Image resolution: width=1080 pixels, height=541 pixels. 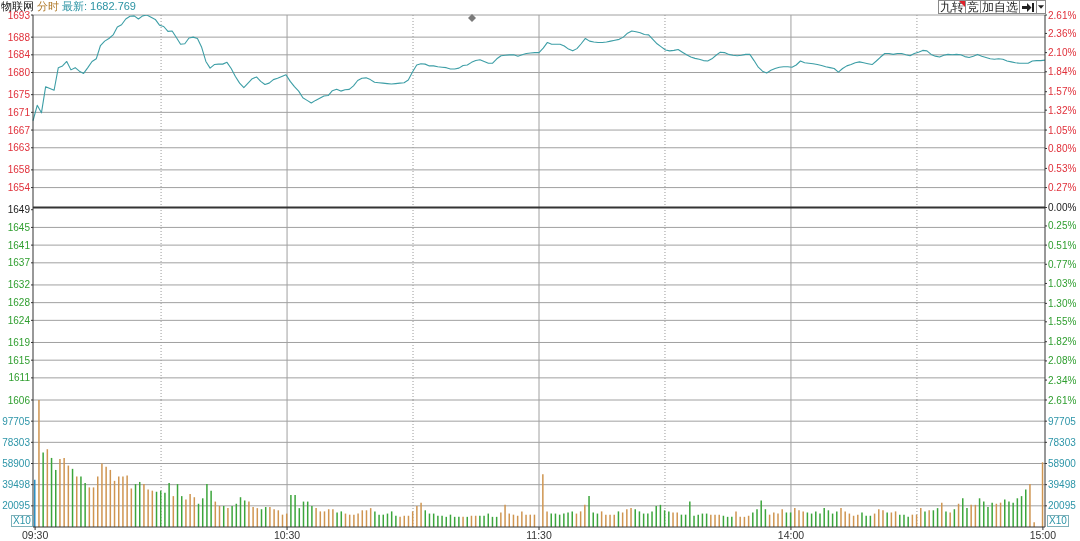 I want to click on y-tick-label: 1658, so click(x=19, y=170).